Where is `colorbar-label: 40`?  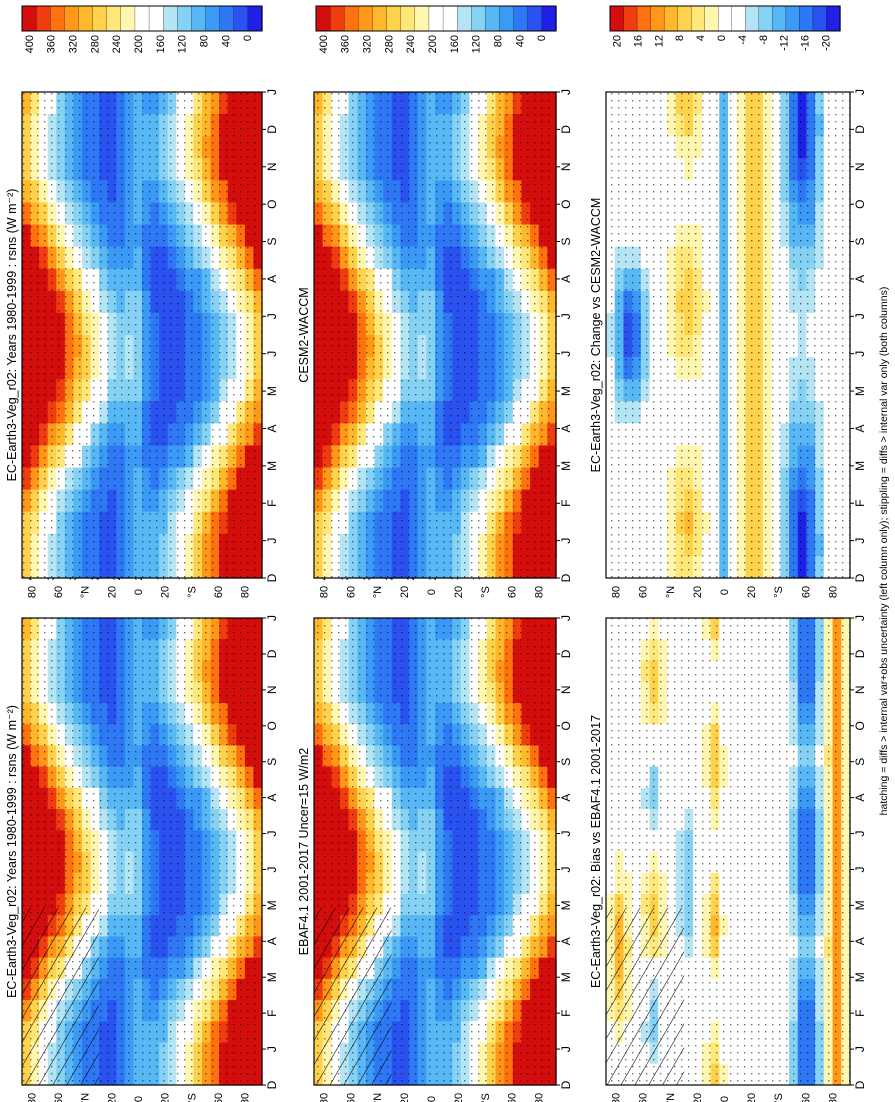
colorbar-label: 40 is located at coordinates (520, 41).